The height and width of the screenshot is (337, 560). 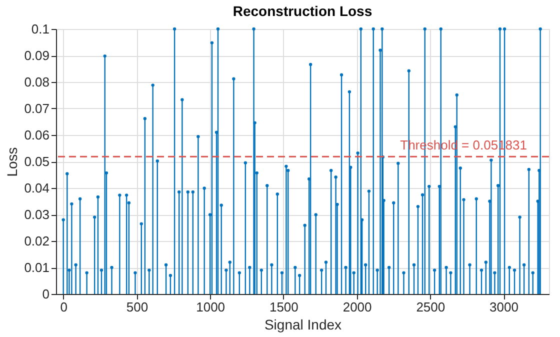 What do you see at coordinates (137, 307) in the screenshot?
I see `x-tick-label: 500` at bounding box center [137, 307].